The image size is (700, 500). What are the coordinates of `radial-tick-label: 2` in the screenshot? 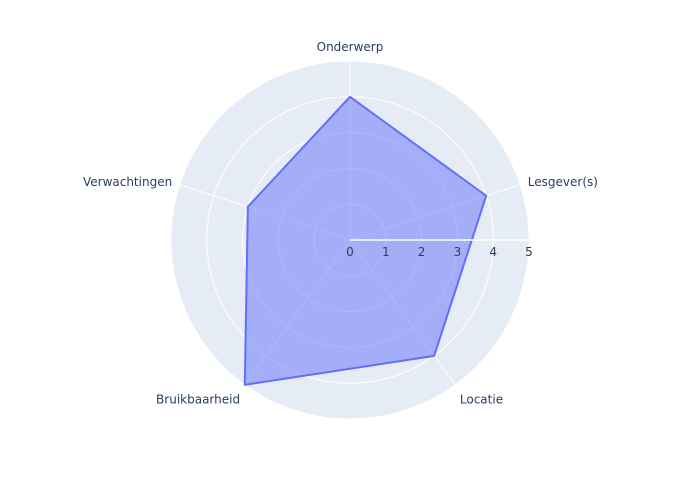 It's located at (422, 252).